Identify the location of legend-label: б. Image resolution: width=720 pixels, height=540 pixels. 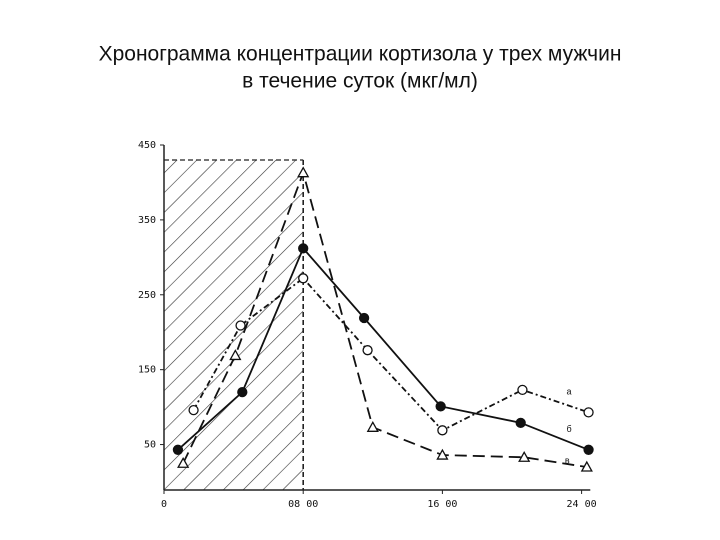
(569, 429).